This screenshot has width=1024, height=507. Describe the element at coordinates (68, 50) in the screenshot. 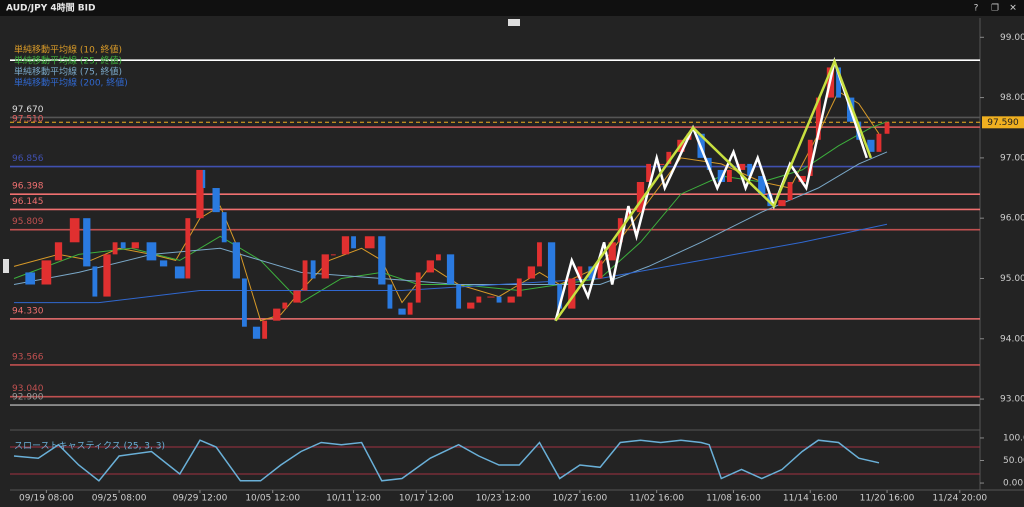

I see `legend-entry: 単純移動平均線 (10, 終値)` at that location.